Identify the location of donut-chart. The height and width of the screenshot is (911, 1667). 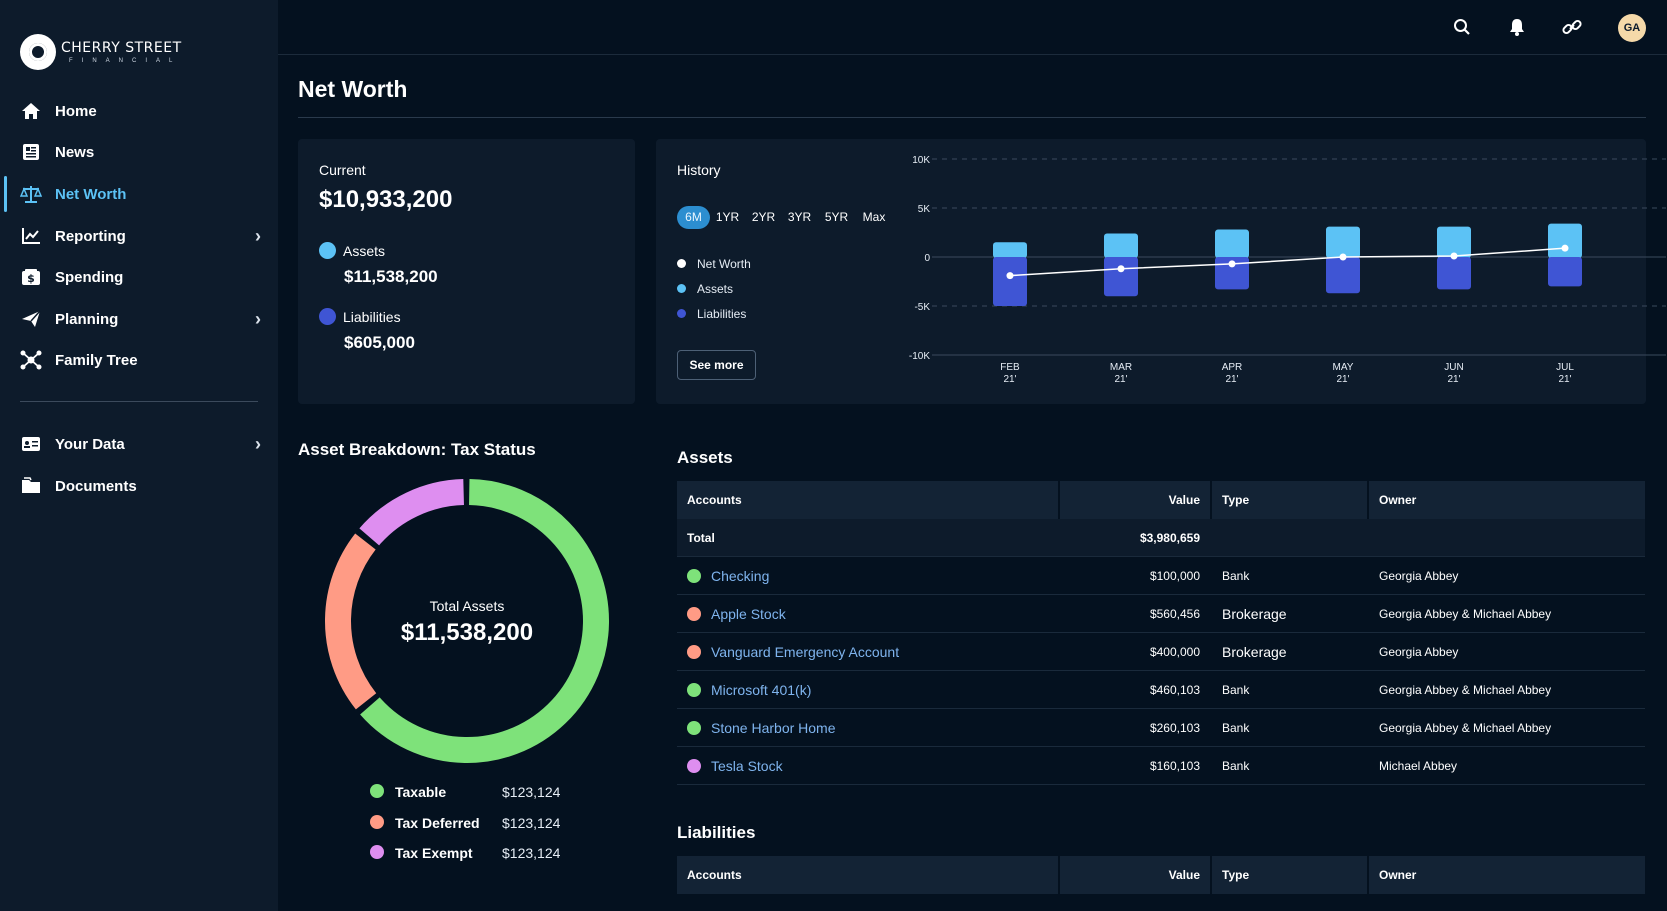
(467, 621).